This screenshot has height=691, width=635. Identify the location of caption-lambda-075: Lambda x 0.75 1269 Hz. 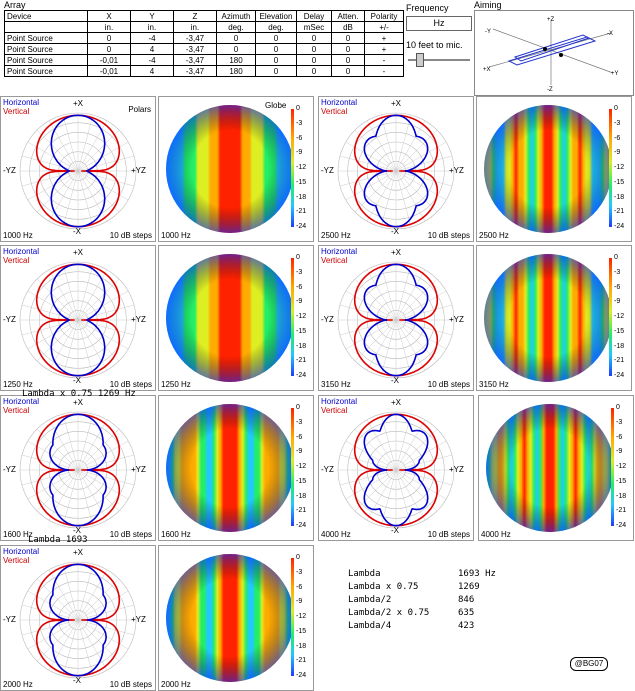
(79, 394).